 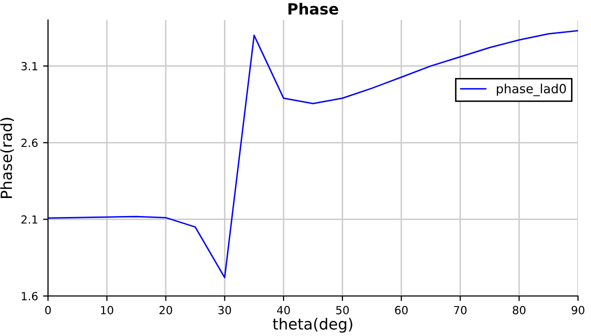 What do you see at coordinates (7, 158) in the screenshot?
I see `y-axis-title: Phase(rad)` at bounding box center [7, 158].